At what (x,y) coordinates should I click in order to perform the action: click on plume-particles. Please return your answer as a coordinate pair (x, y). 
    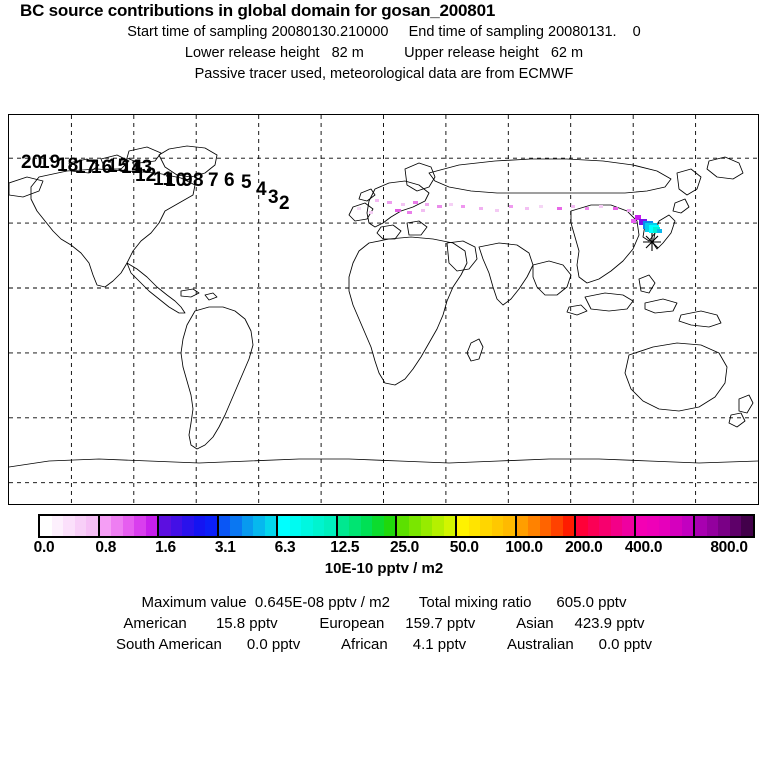
    Looking at the image, I should click on (509, 216).